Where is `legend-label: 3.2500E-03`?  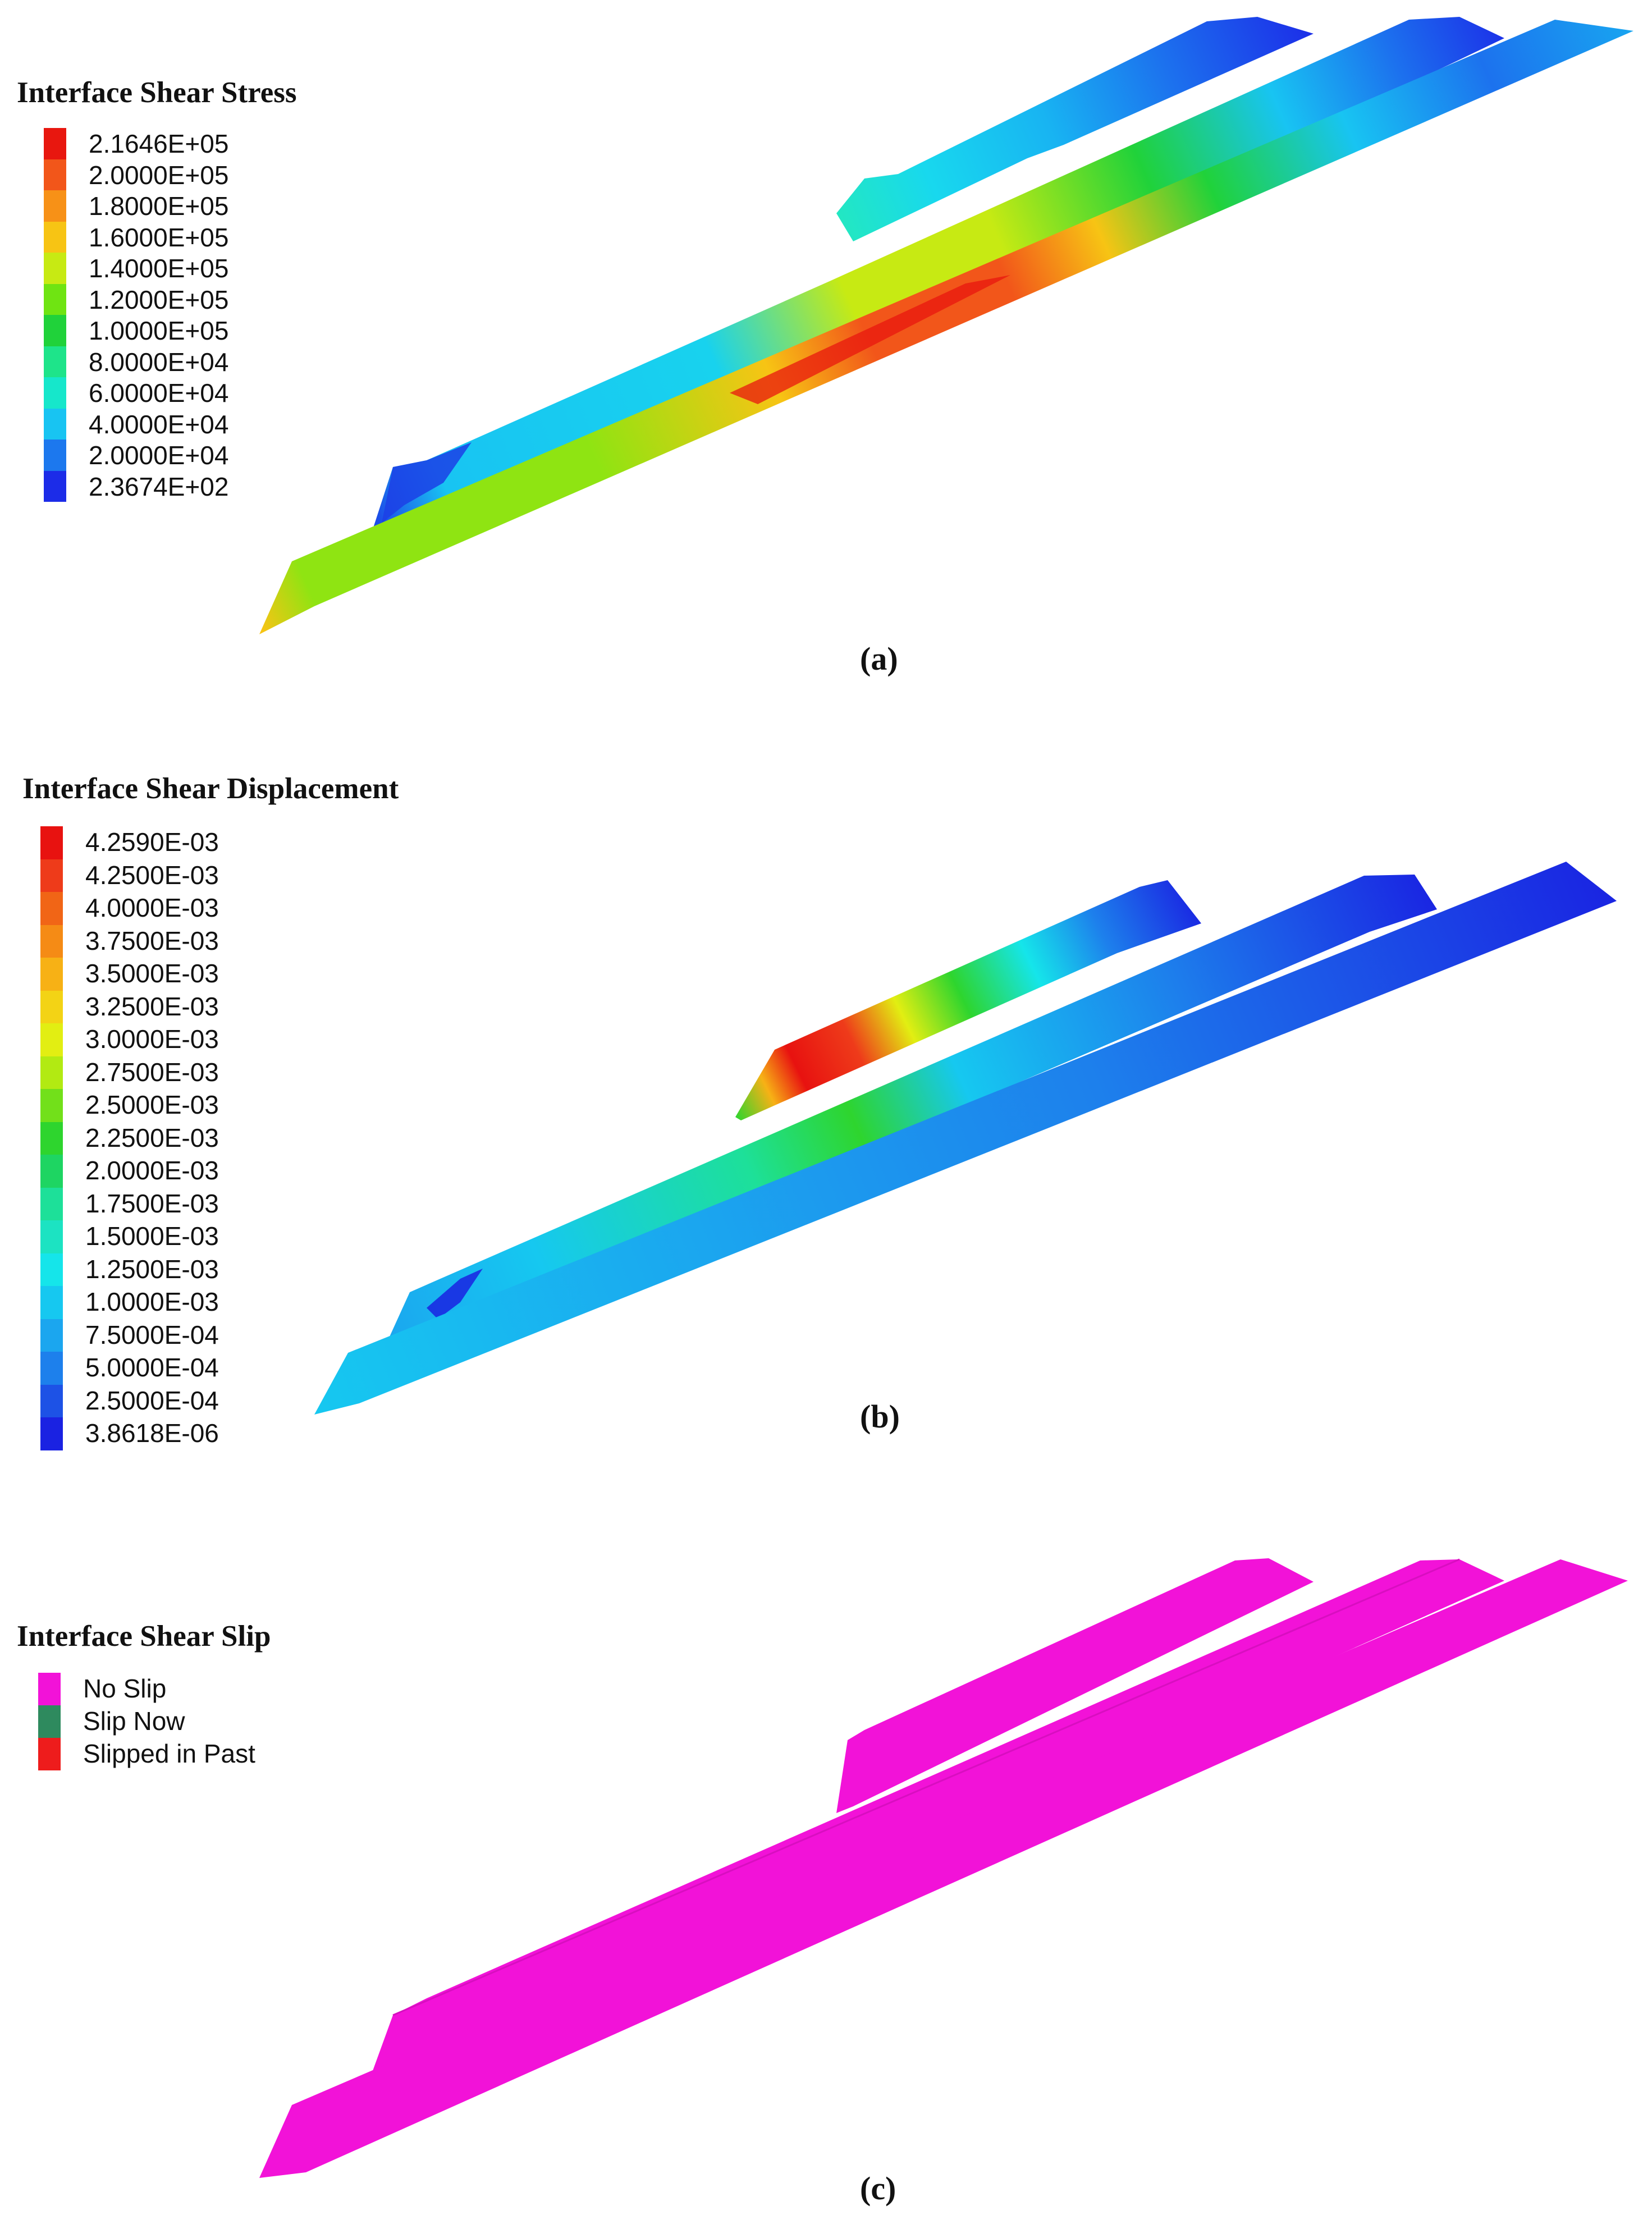
legend-label: 3.2500E-03 is located at coordinates (152, 1006).